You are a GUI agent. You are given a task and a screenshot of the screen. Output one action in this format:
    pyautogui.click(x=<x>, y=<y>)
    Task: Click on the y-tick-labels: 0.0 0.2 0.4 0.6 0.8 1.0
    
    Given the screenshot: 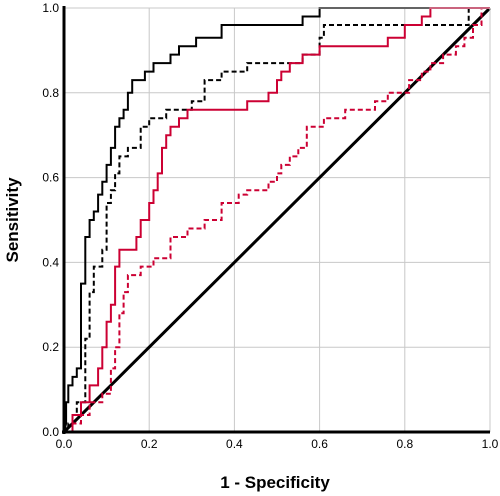 What is the action you would take?
    pyautogui.click(x=50, y=220)
    